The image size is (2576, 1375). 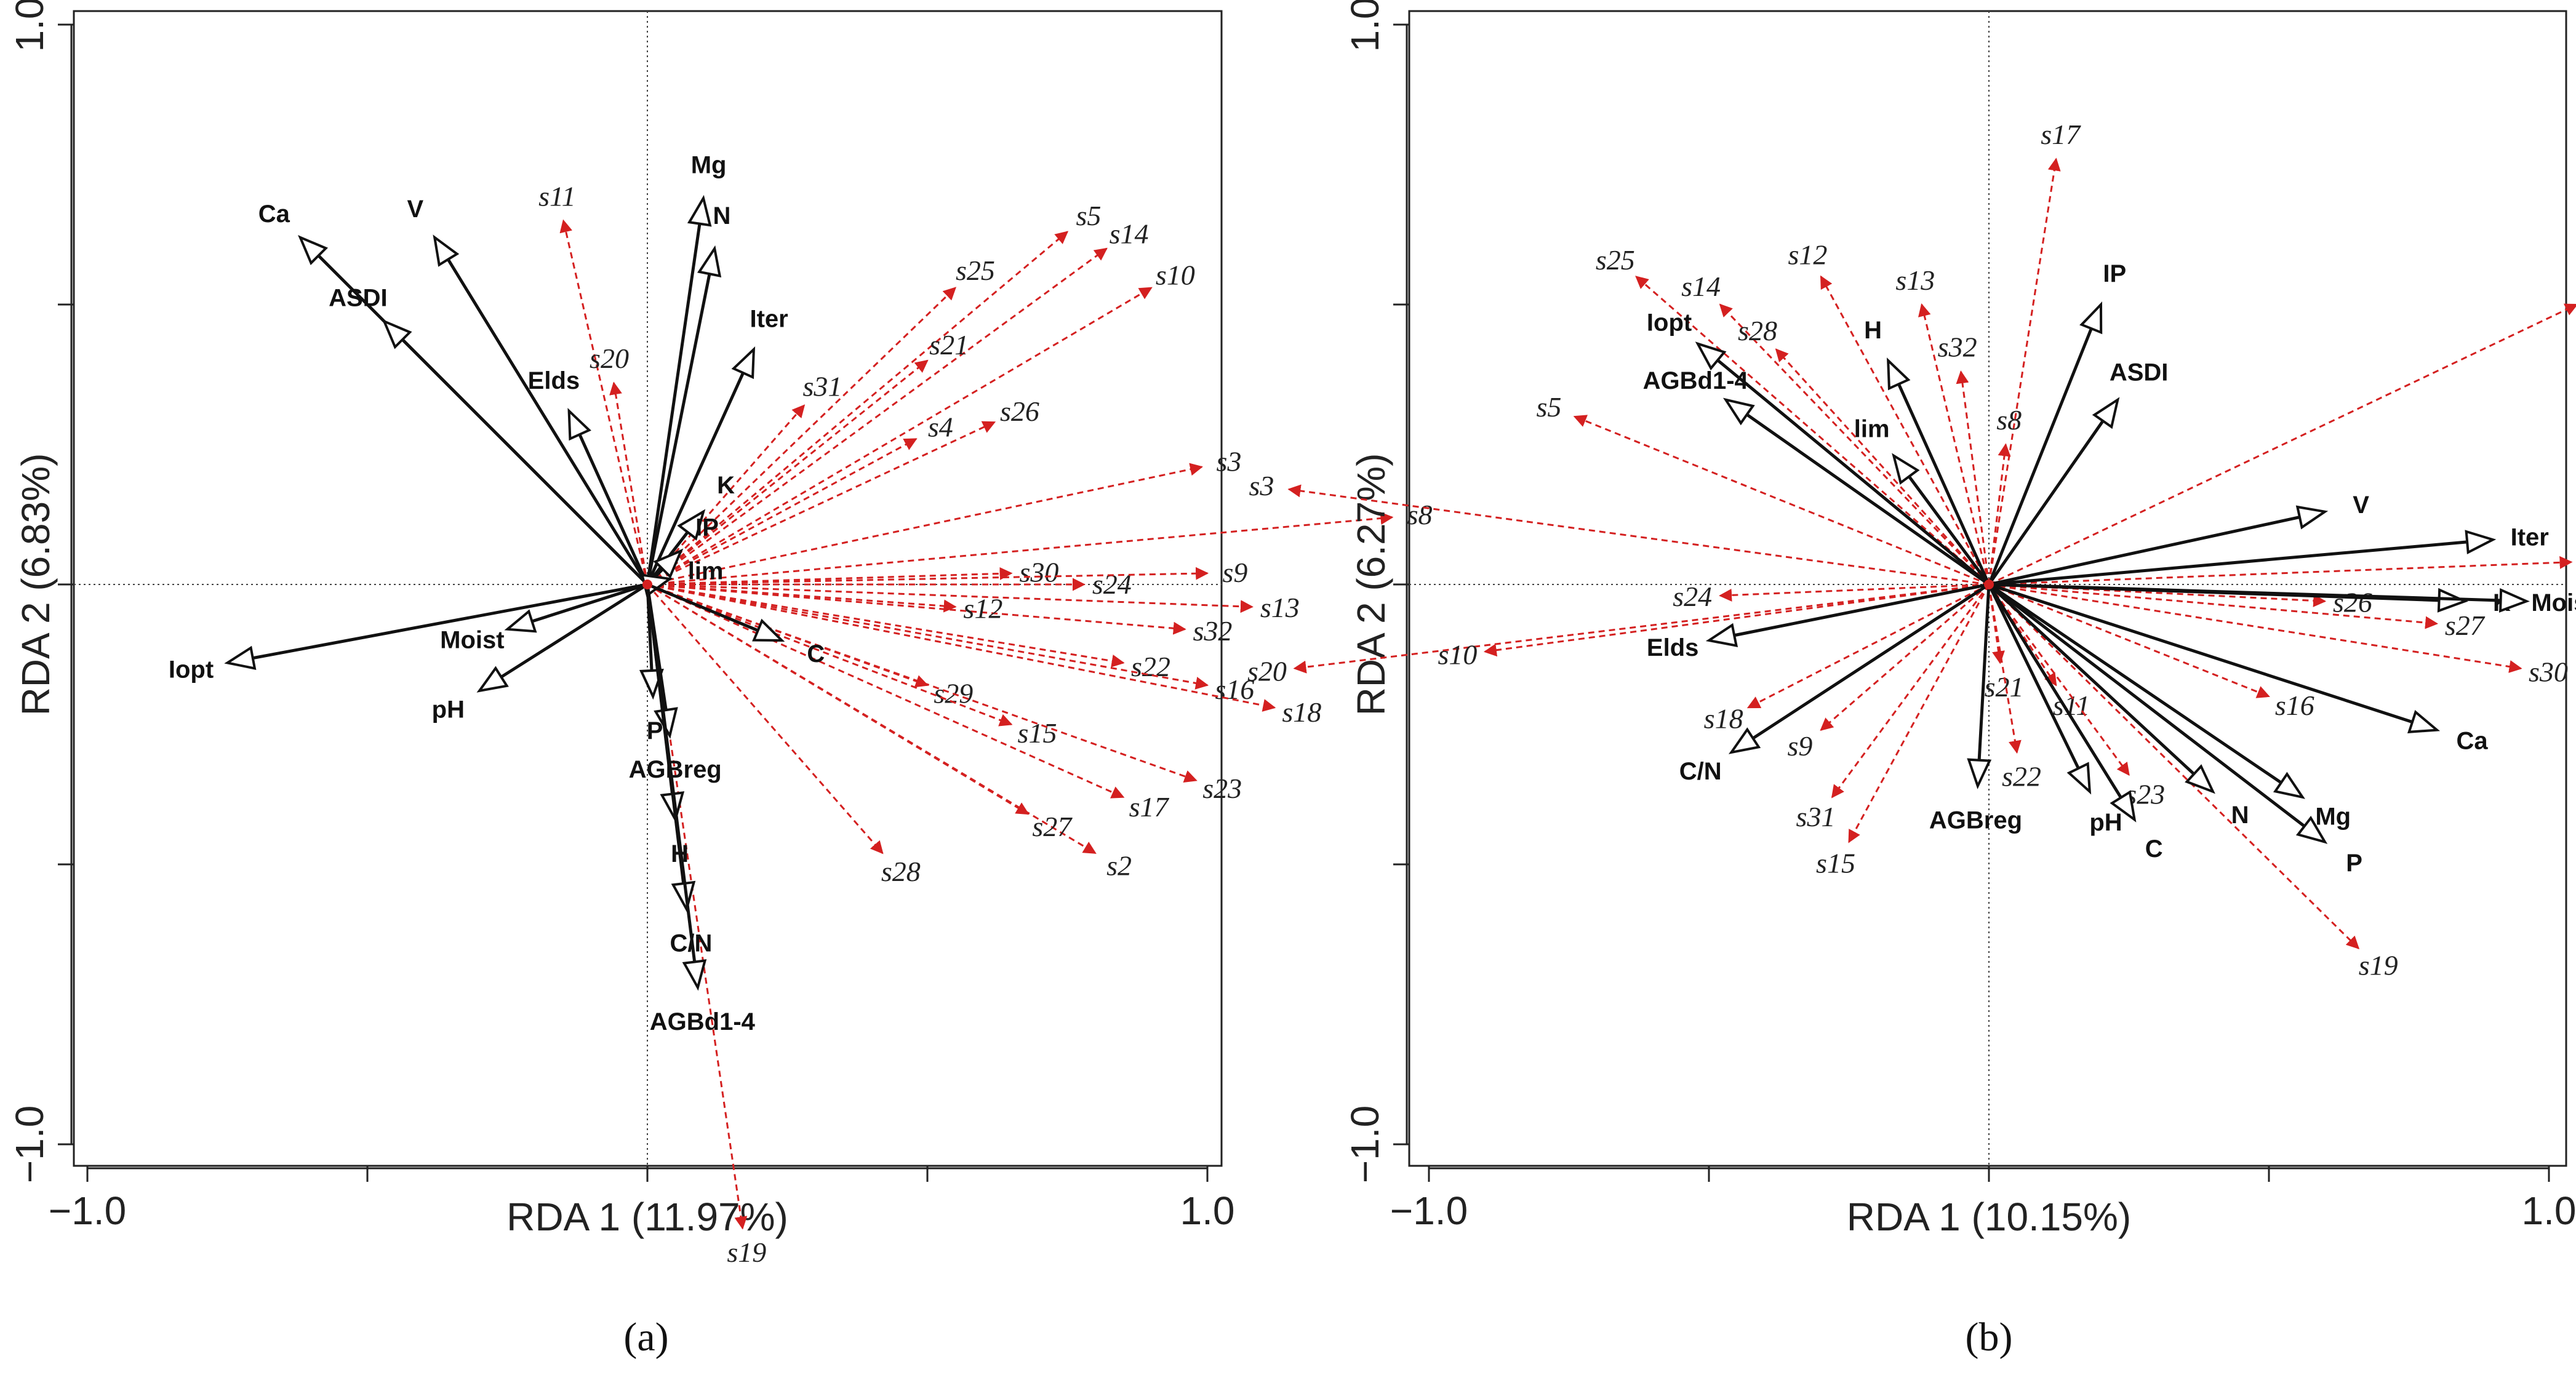 I want to click on panel-a-env-label-asdi: ASDI, so click(x=358, y=297).